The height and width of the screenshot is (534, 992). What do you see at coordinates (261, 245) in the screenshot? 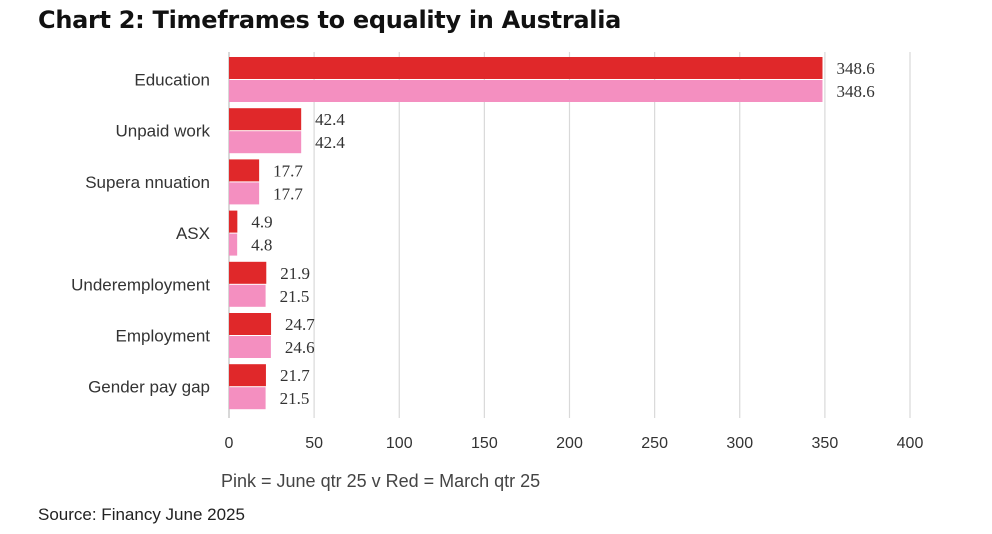
I see `value-label: 4.8` at bounding box center [261, 245].